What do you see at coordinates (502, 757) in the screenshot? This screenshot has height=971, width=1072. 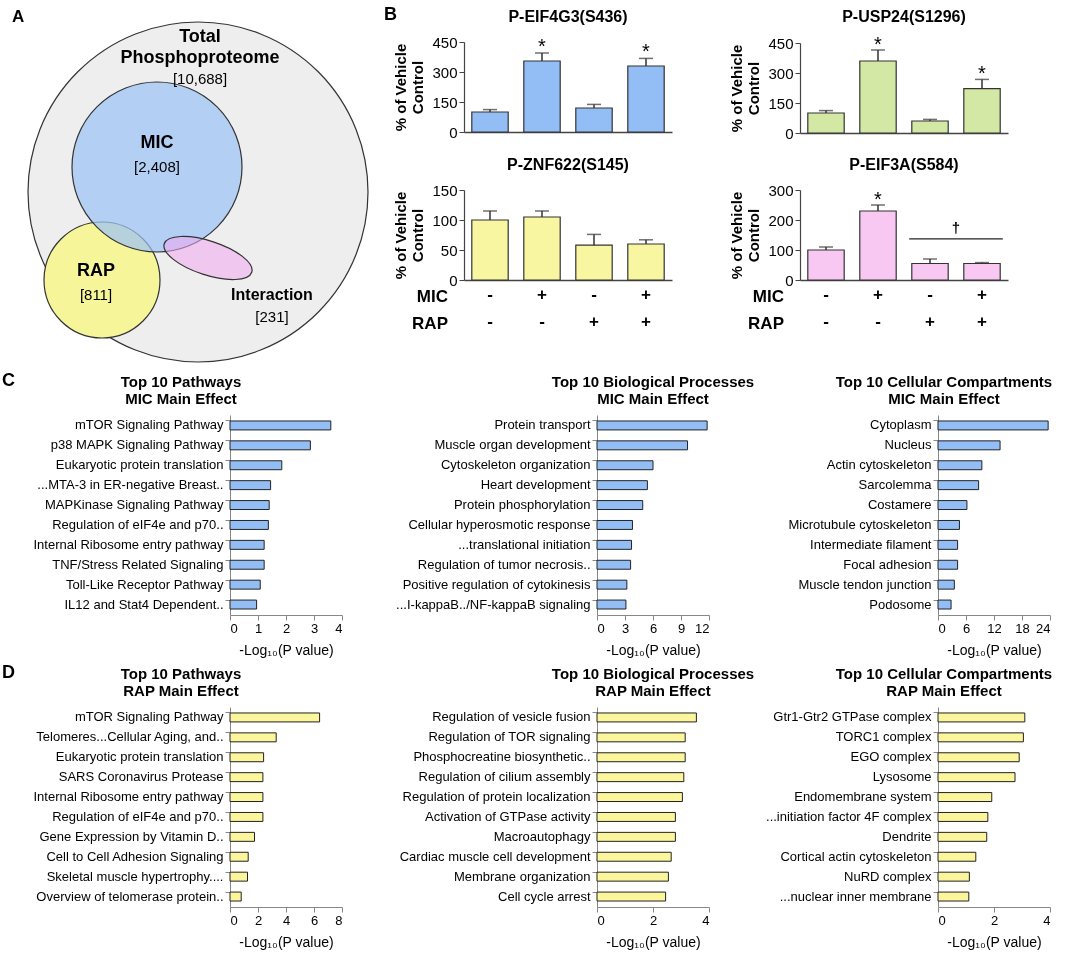 I see `y-tick-label: Phosphocreatine biosynthetic..` at bounding box center [502, 757].